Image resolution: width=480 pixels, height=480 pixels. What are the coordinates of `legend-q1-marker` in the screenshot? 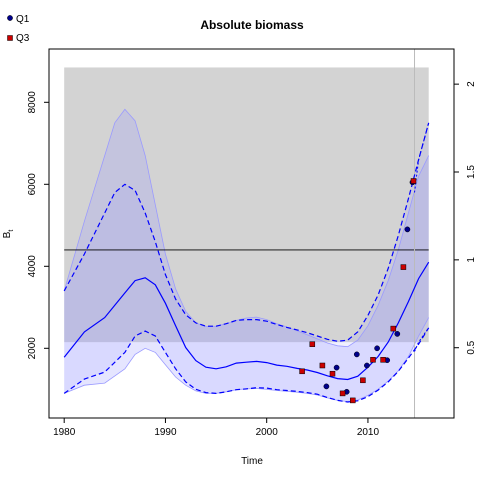 It's located at (10, 18).